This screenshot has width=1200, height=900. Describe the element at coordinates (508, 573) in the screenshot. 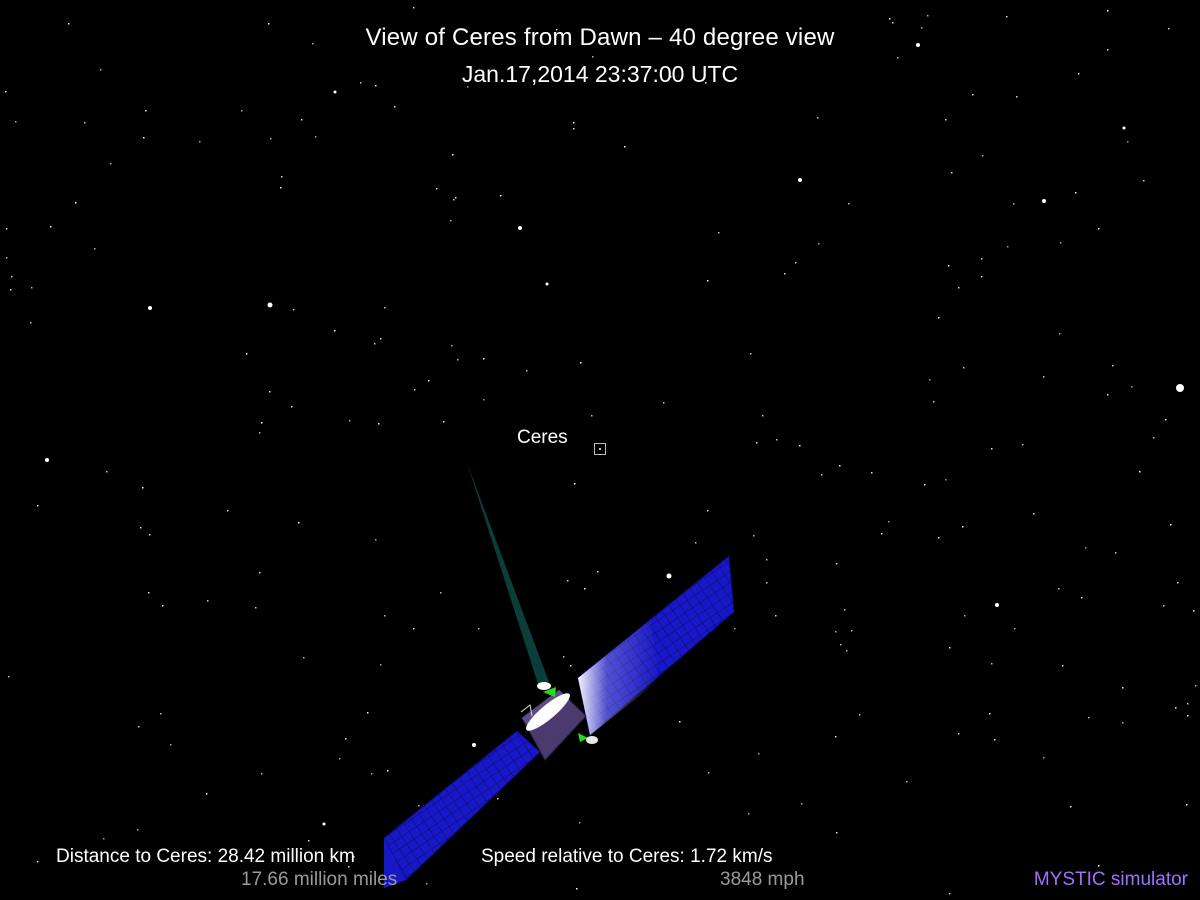

I see `antenna-beam` at that location.